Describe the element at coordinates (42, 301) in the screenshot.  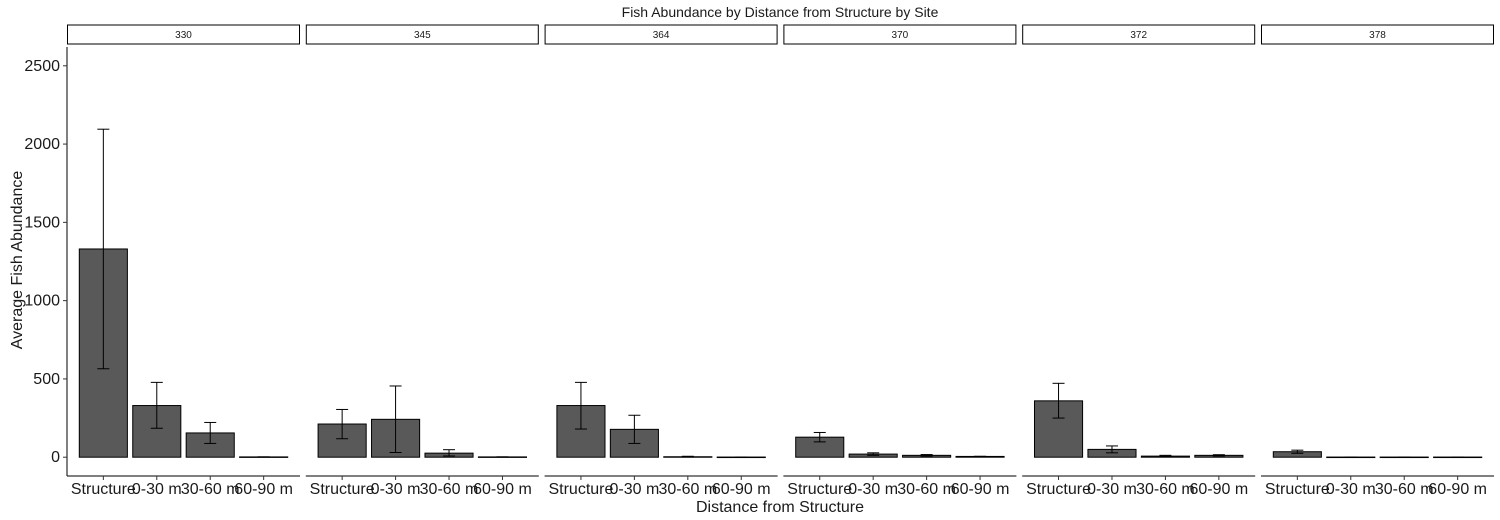
I see `y-tick-label: 1000` at that location.